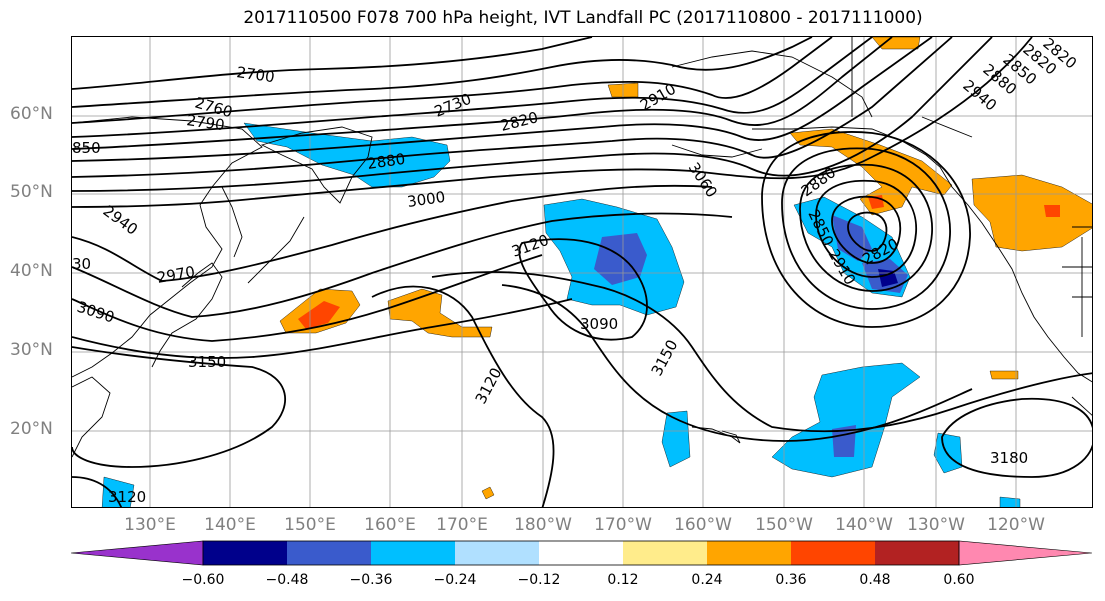  Describe the element at coordinates (203, 580) in the screenshot. I see `colorbar-tick-1: −0.60` at that location.